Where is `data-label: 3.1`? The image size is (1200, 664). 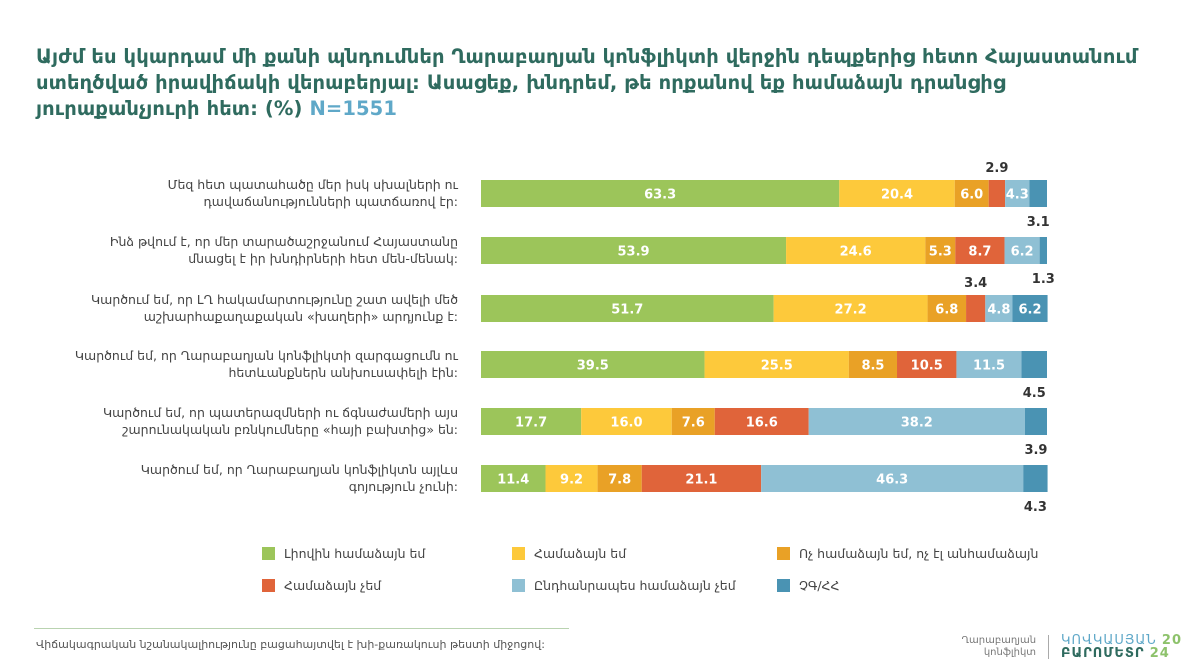
data-label: 3.1 is located at coordinates (1038, 222).